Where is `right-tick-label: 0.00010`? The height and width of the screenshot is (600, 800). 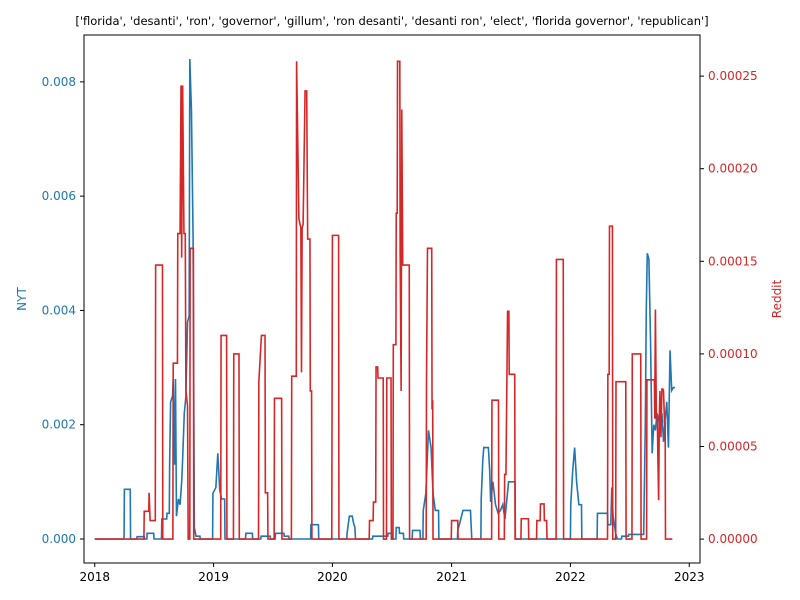 right-tick-label: 0.00010 is located at coordinates (733, 354).